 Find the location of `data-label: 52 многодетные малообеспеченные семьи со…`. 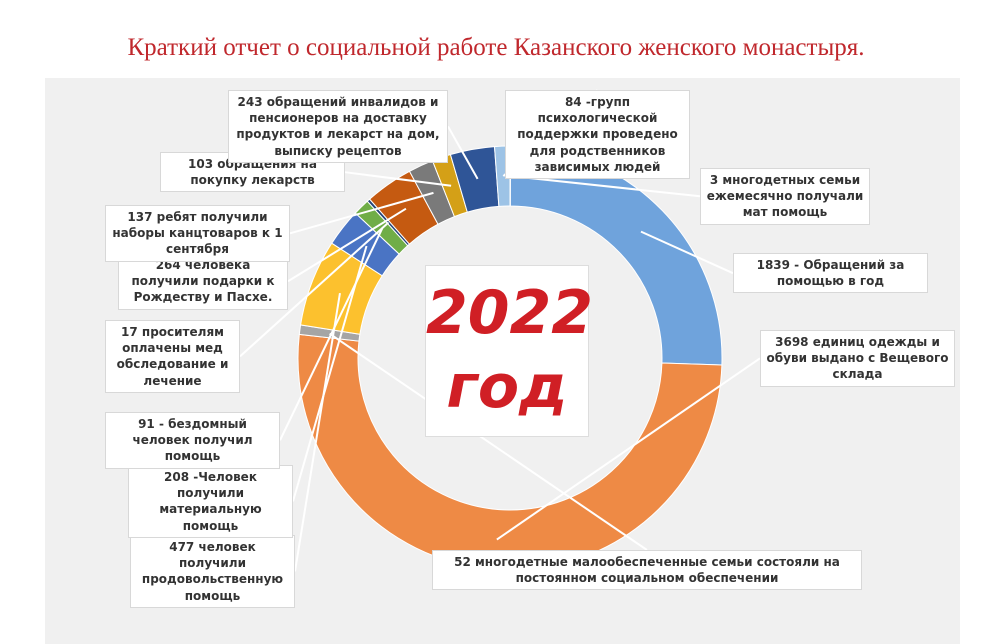

data-label: 52 многодетные малообеспеченные семьи со… is located at coordinates (647, 570).